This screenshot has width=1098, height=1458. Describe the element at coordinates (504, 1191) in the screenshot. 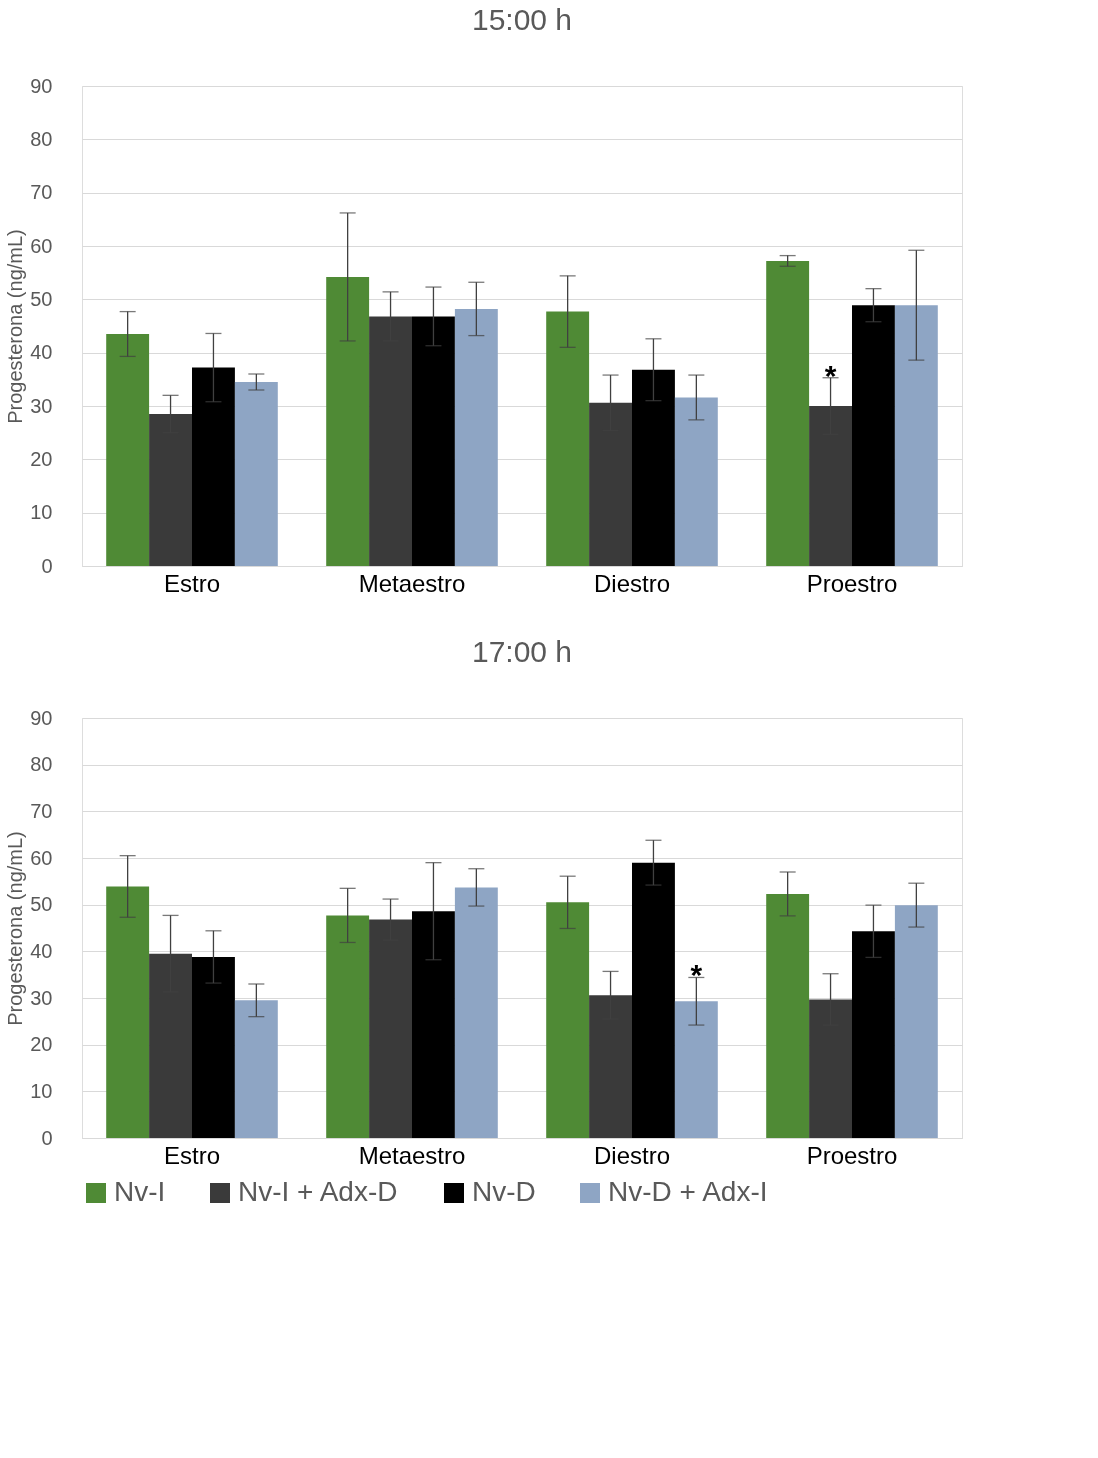

I see `legend-label: Nv-D` at that location.